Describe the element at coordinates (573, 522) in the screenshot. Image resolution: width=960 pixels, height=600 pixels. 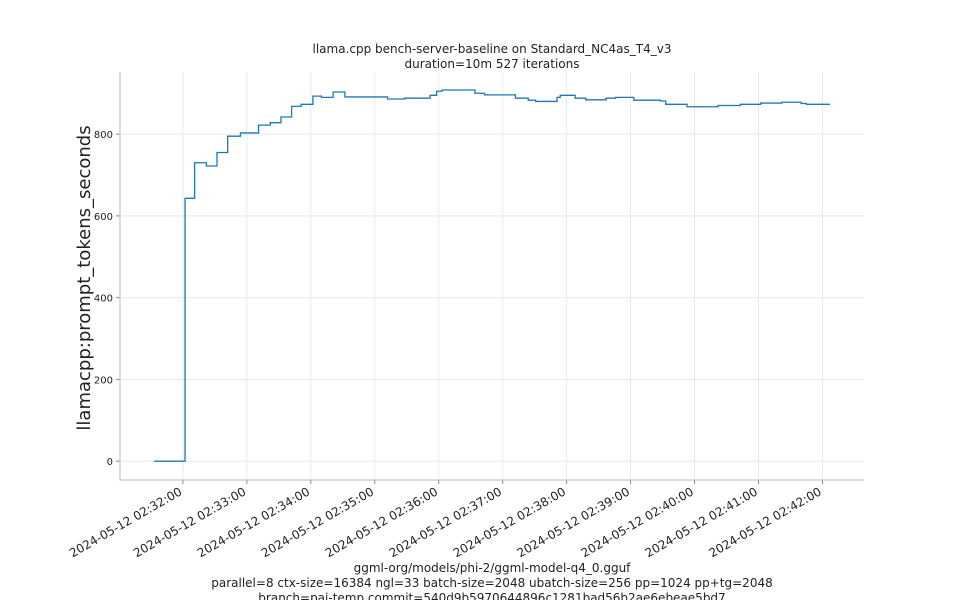
I see `x-tick-label: 2024-05-12 02:39:00` at that location.